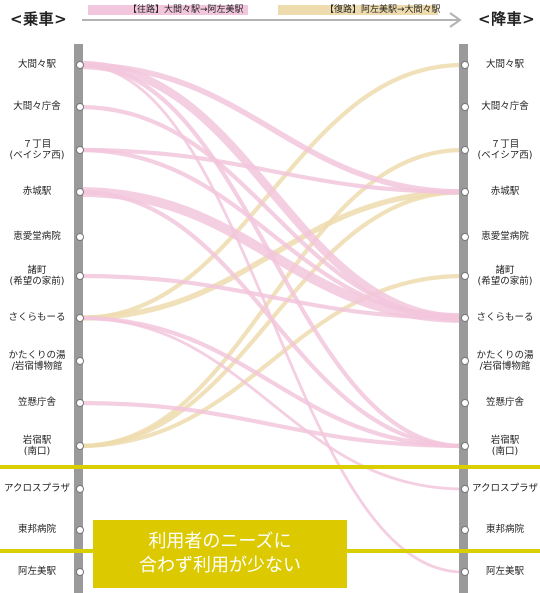 The width and height of the screenshot is (540, 593). Describe the element at coordinates (383, 10) in the screenshot. I see `legend-inbound-label: 【復路】阿左美駅→大間々駅` at that location.